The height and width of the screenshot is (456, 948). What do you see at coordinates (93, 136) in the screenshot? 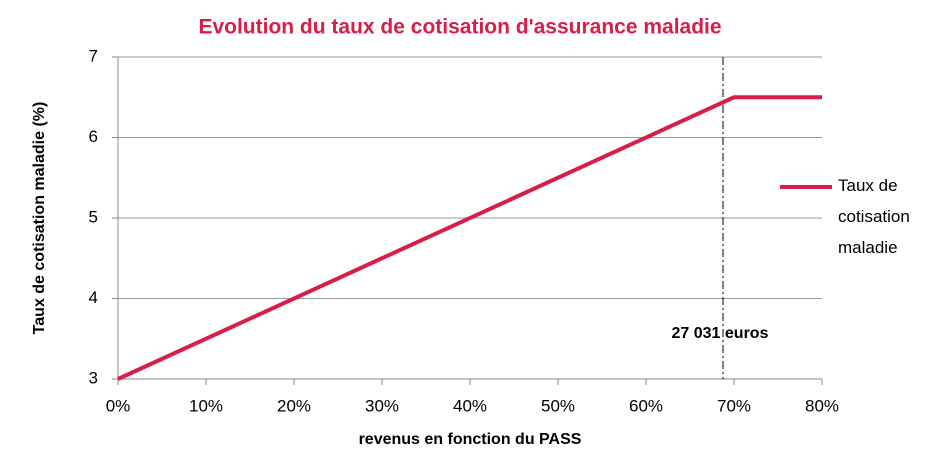
I see `y-tick-label: 6` at bounding box center [93, 136].